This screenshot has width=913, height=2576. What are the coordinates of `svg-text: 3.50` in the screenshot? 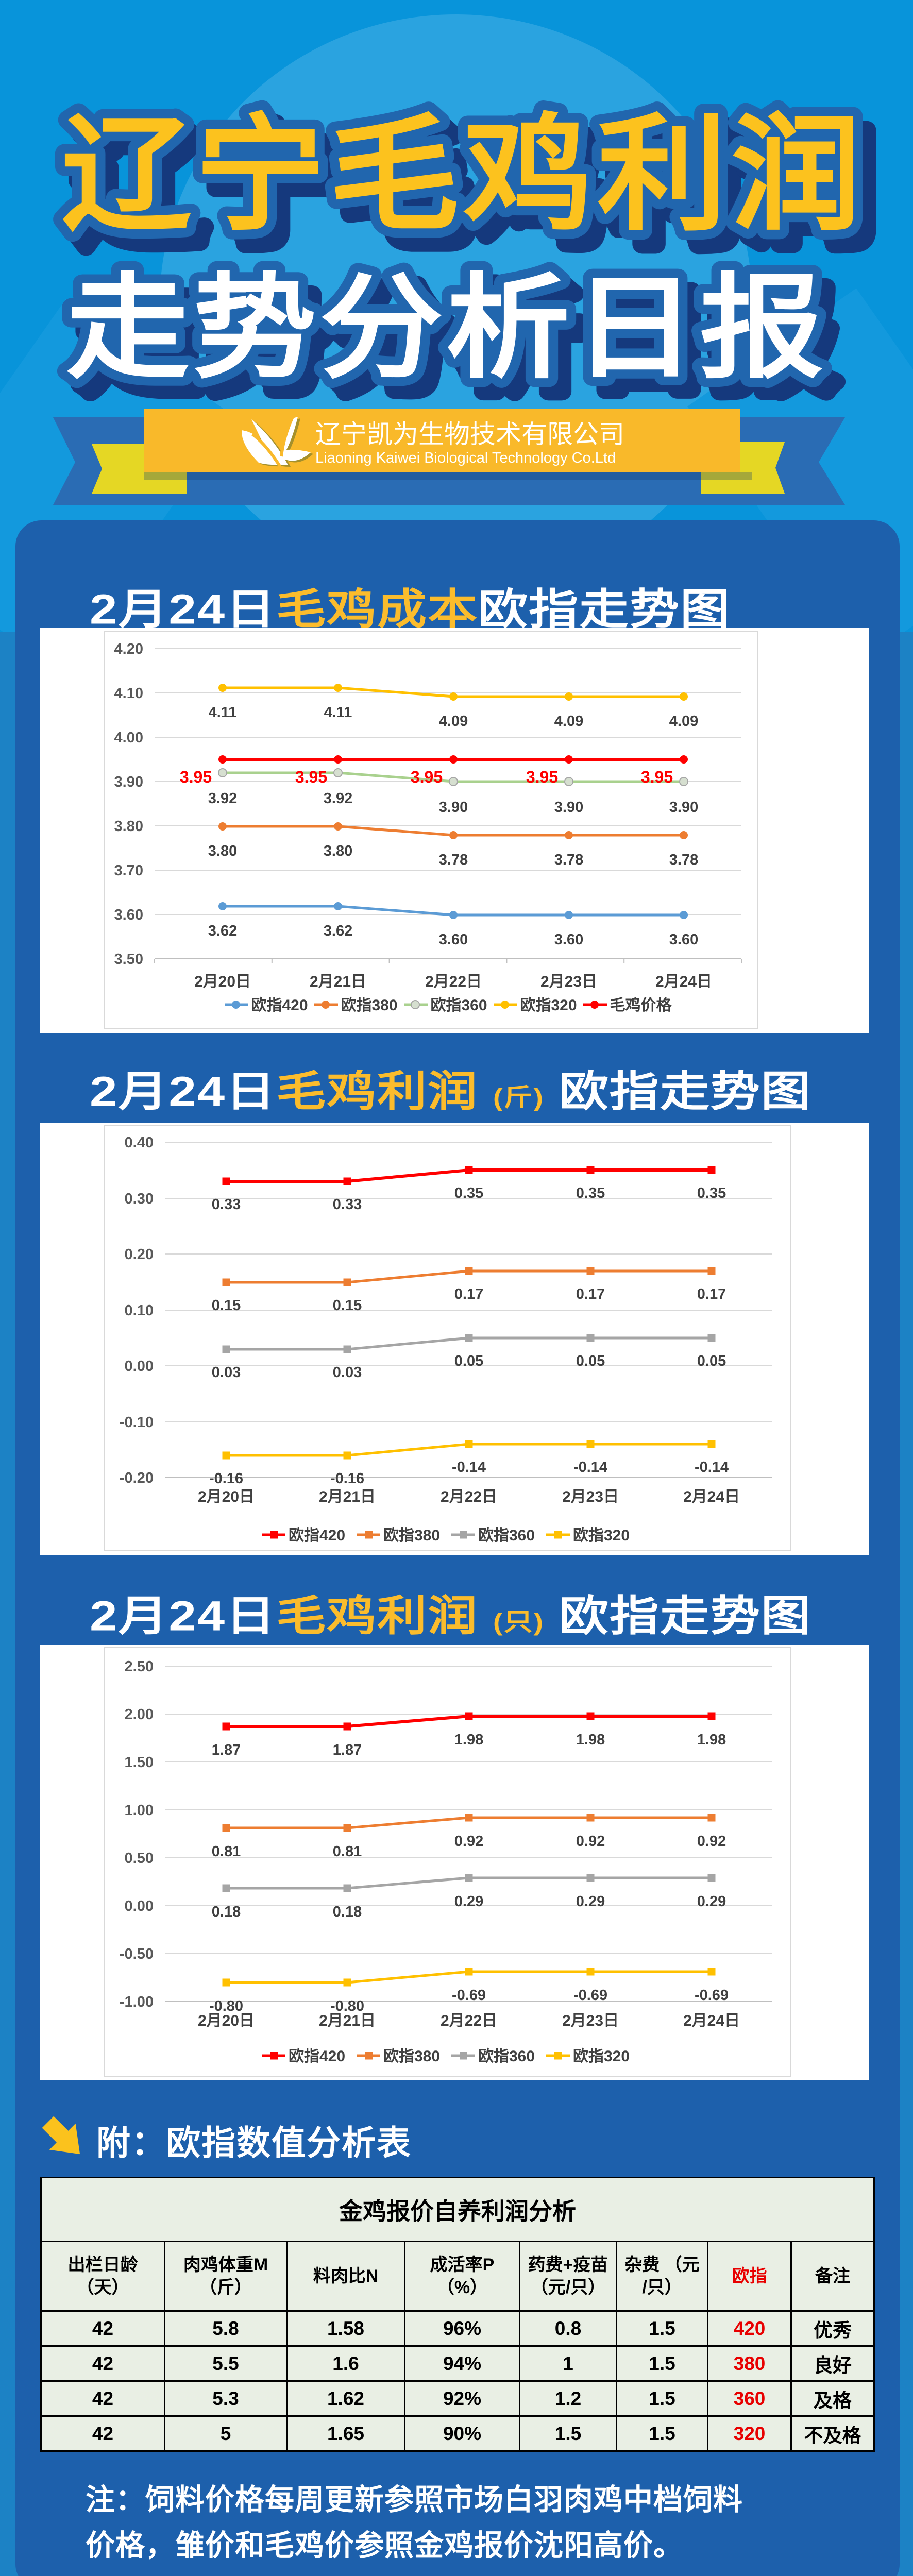 It's located at (128, 960).